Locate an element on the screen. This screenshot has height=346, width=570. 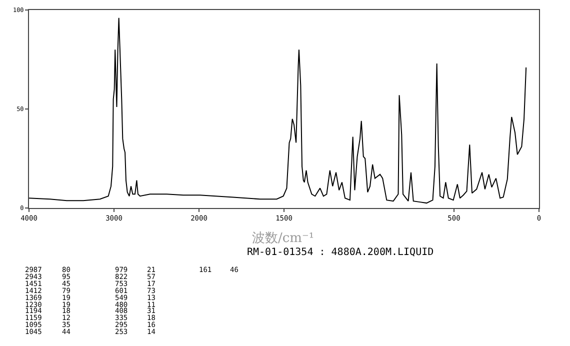
x-axis-title: 波数/cm⁻¹ is located at coordinates (283, 238).